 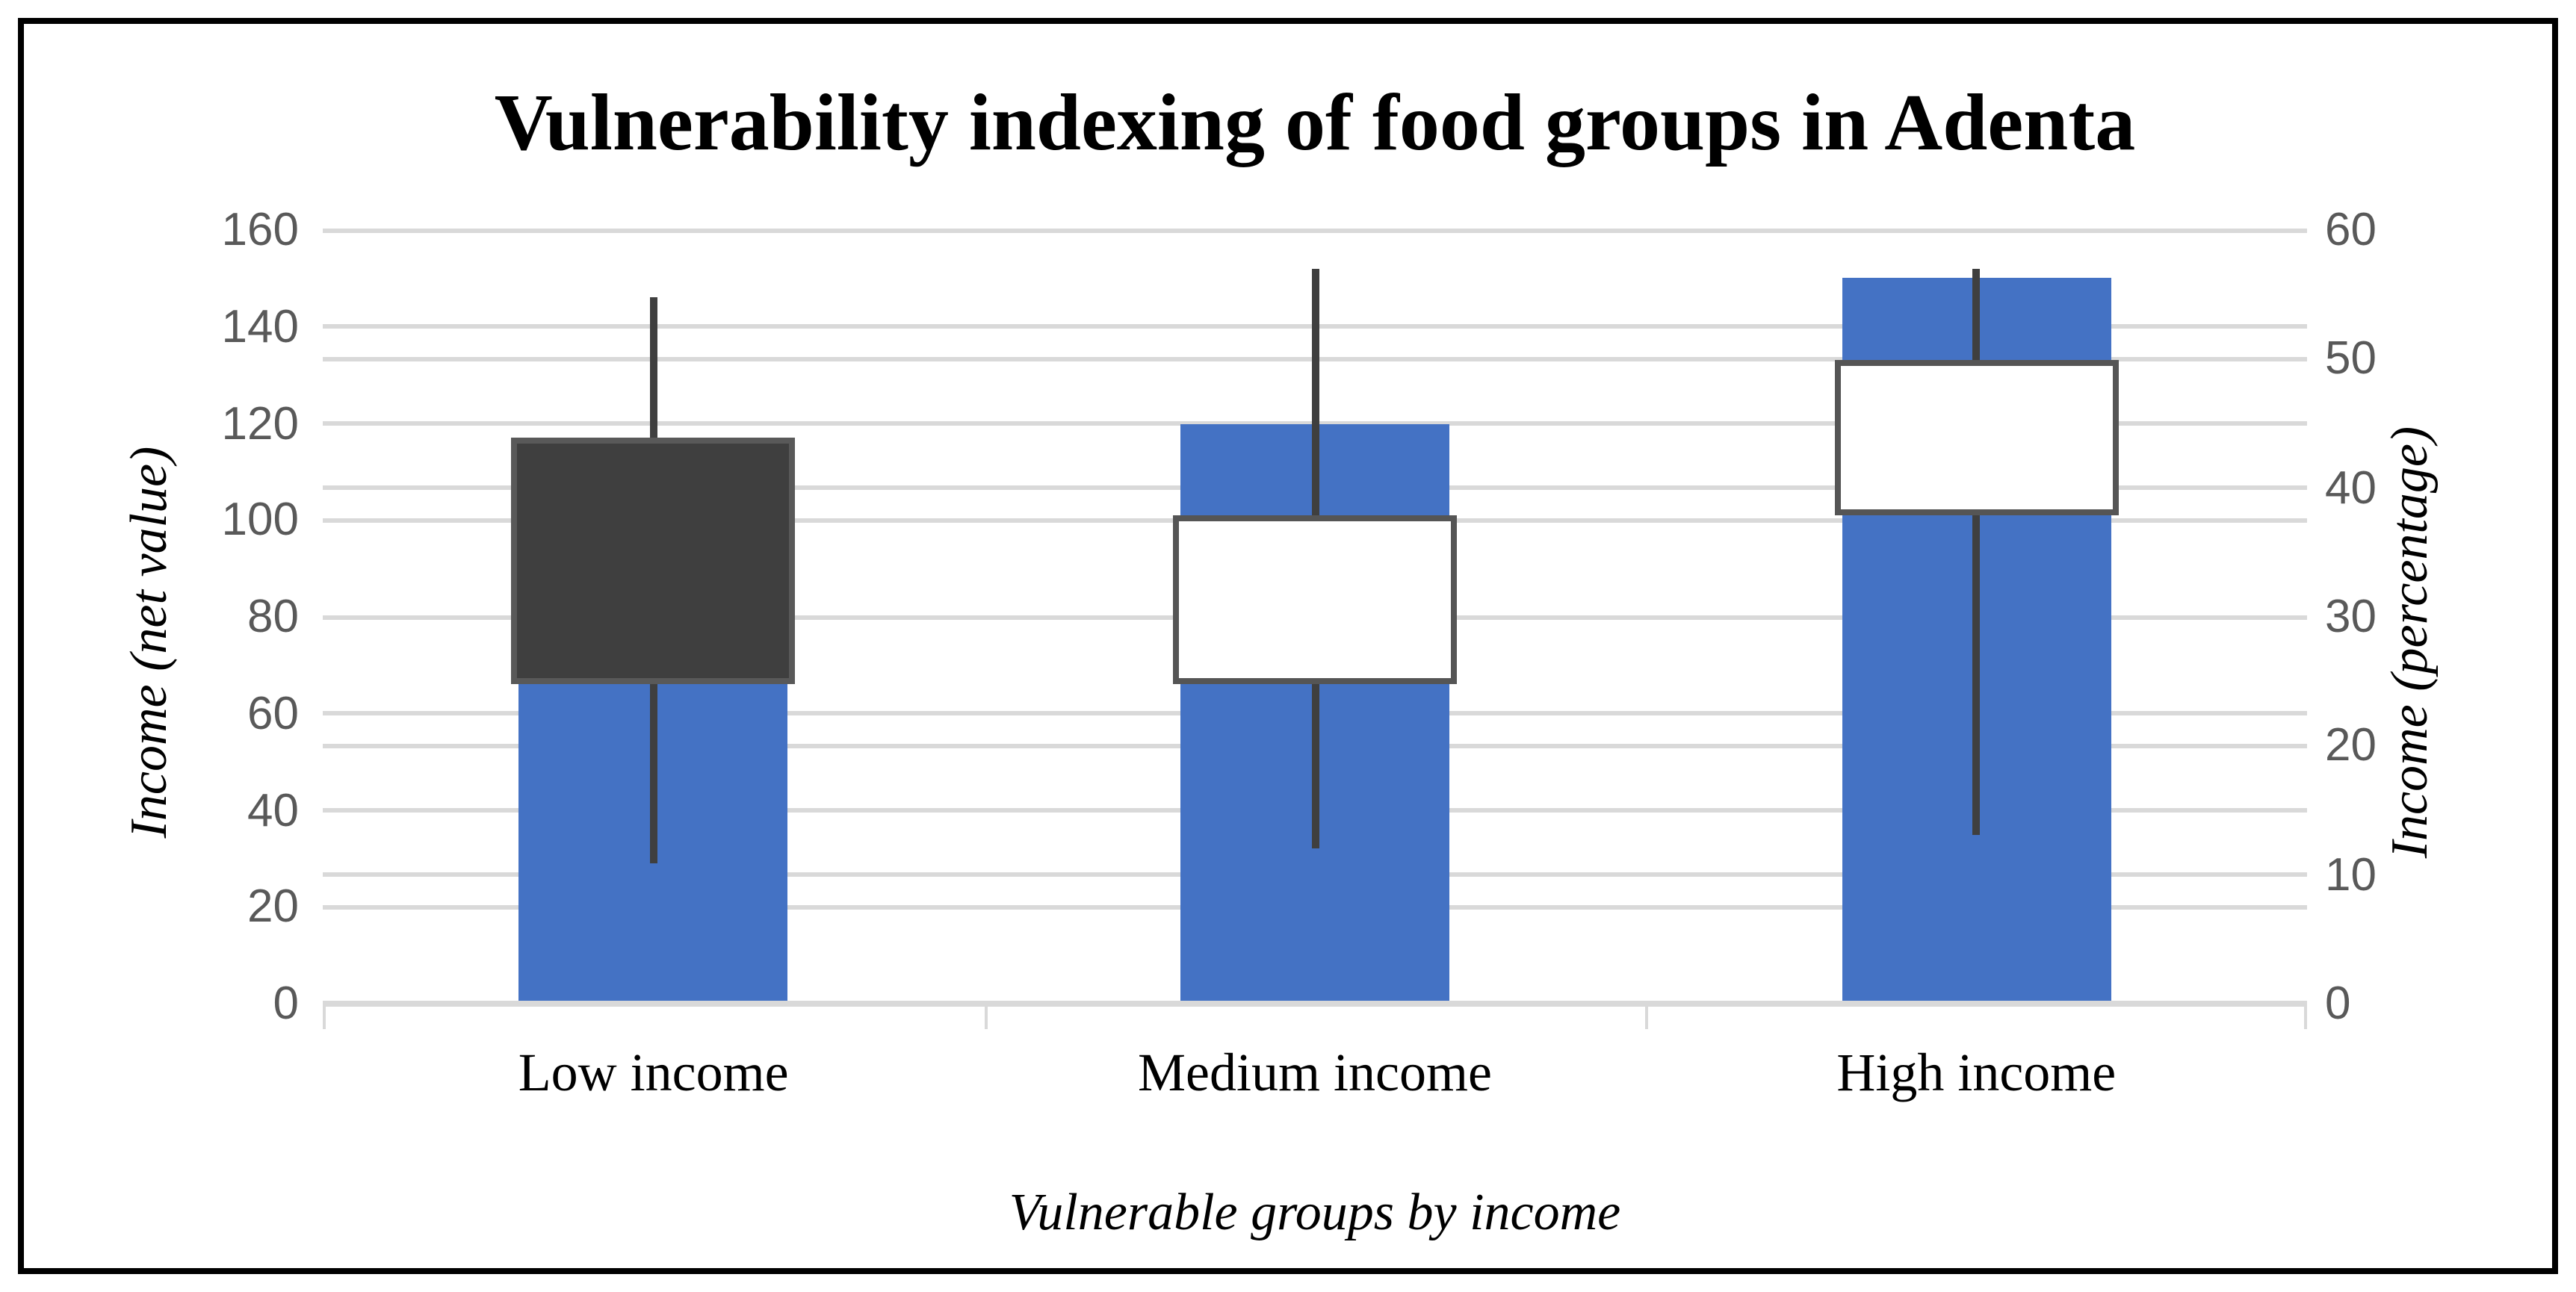 I want to click on left-tick-label-0: 0, so click(x=286, y=1003).